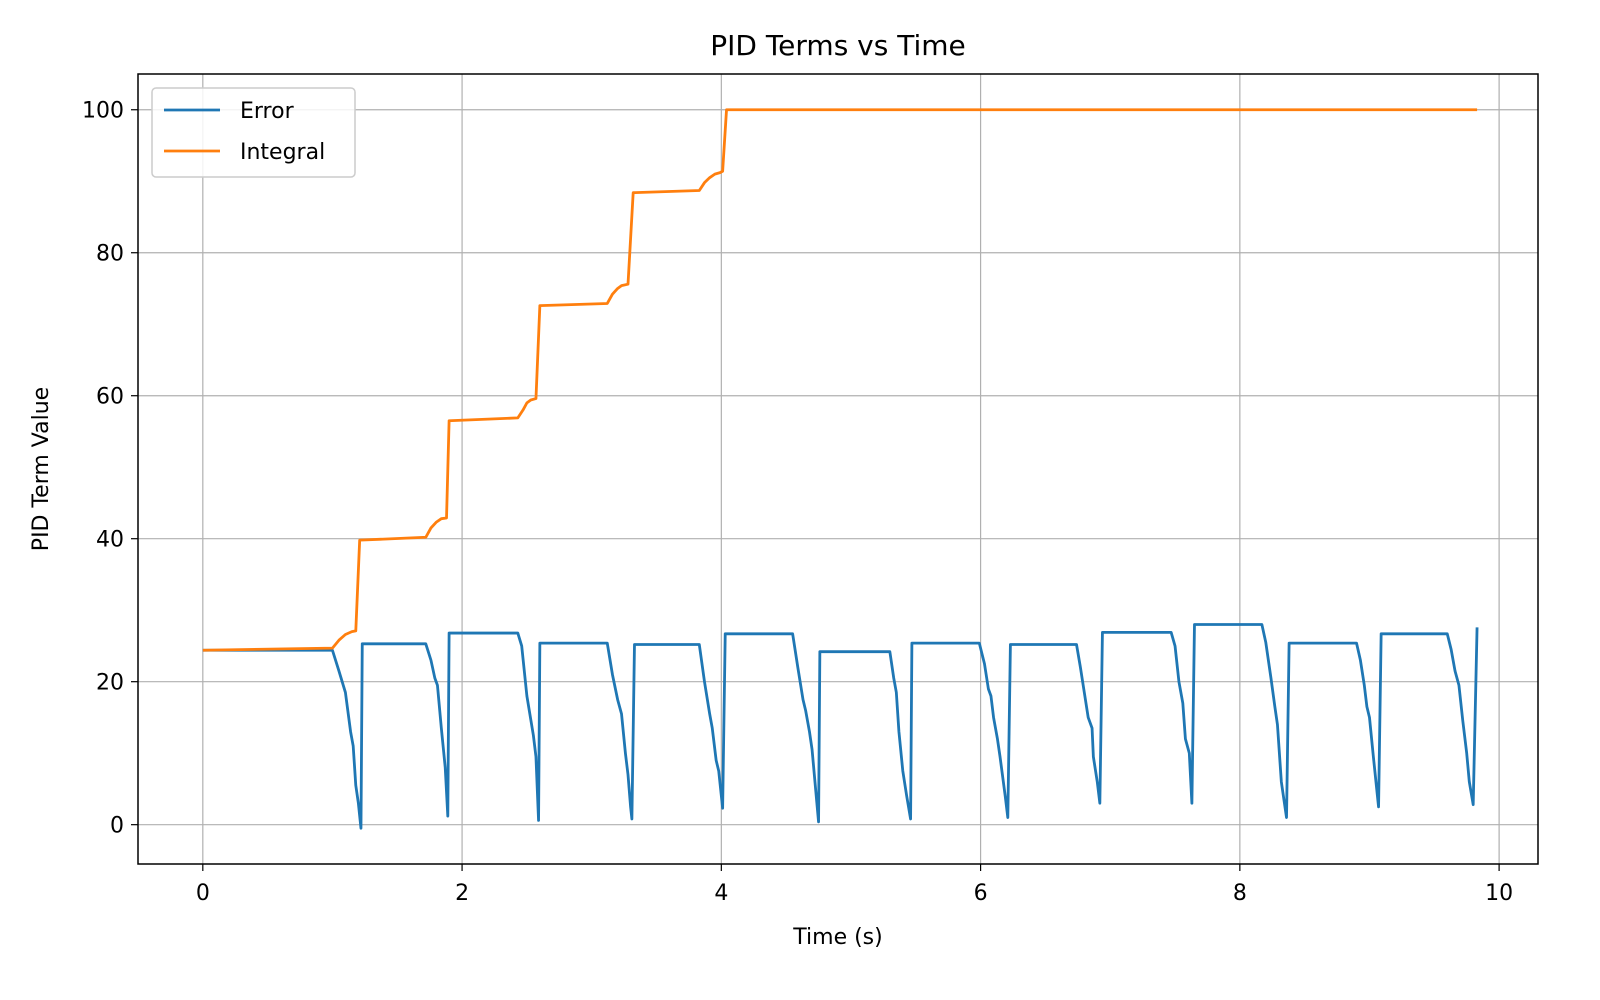 The height and width of the screenshot is (1000, 1600). I want to click on y-tick-label: 100, so click(103, 111).